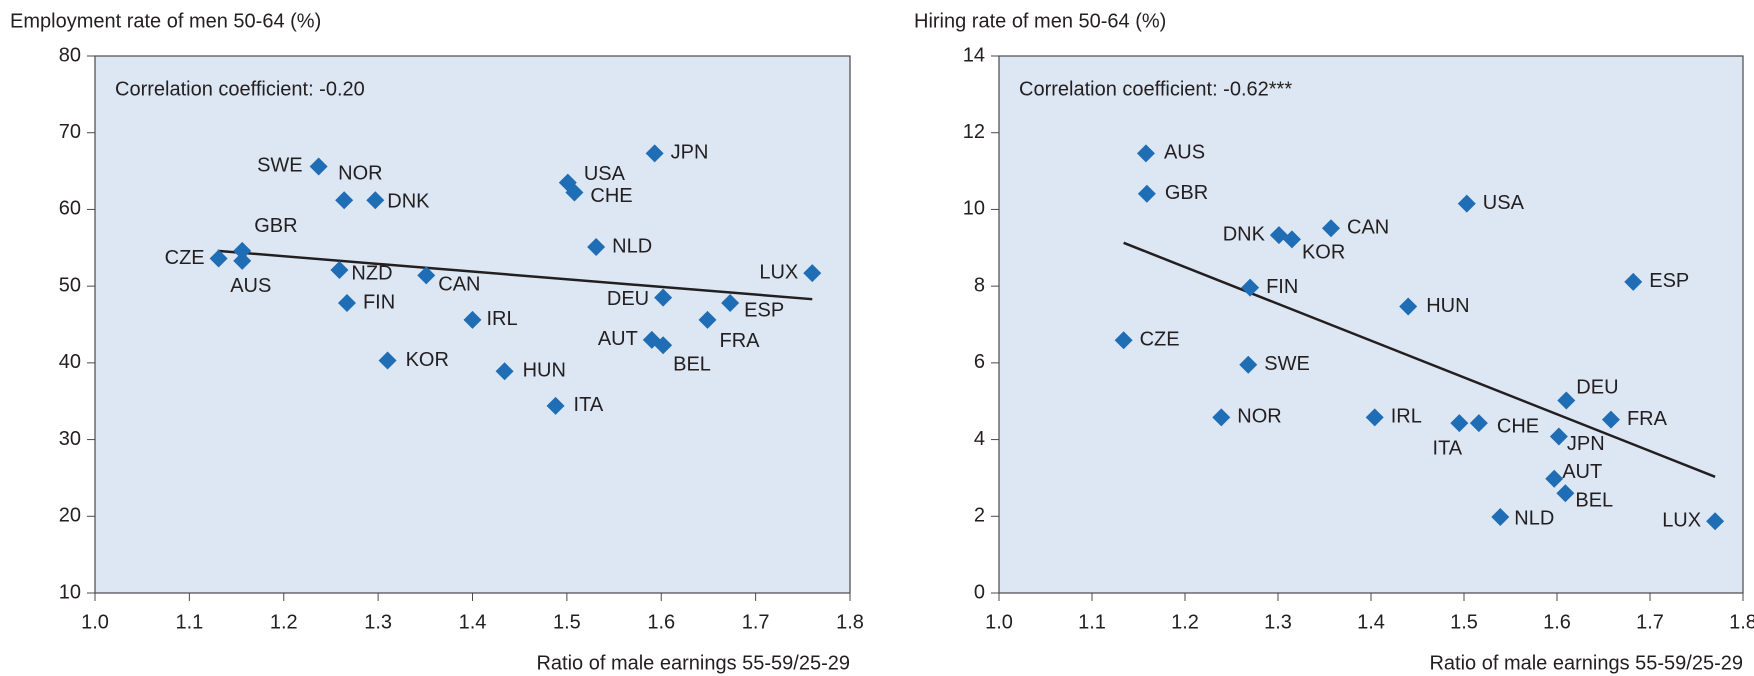  Describe the element at coordinates (70, 439) in the screenshot. I see `y-tick-label: 30` at that location.